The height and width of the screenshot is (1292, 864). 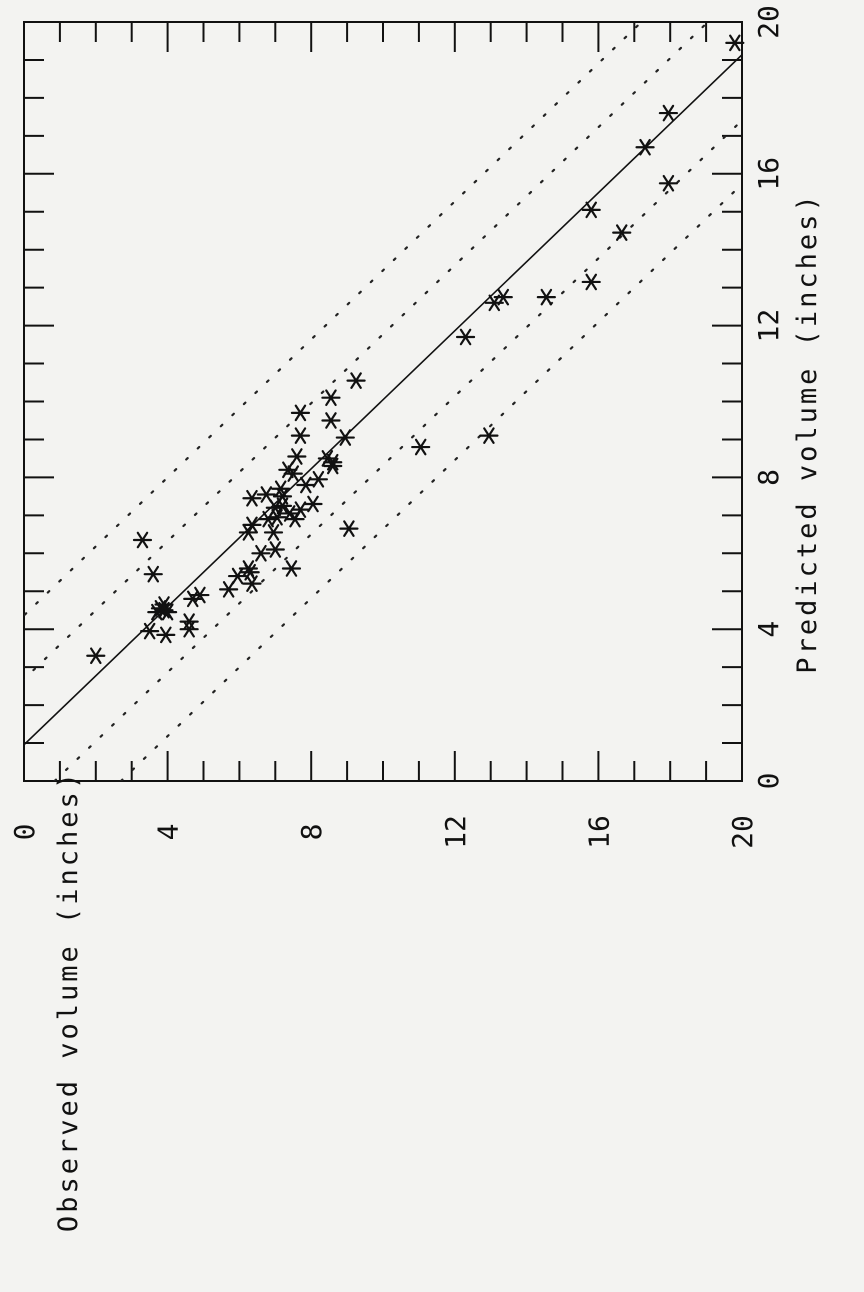 What do you see at coordinates (768, 477) in the screenshot?
I see `x-tick-label: 8` at bounding box center [768, 477].